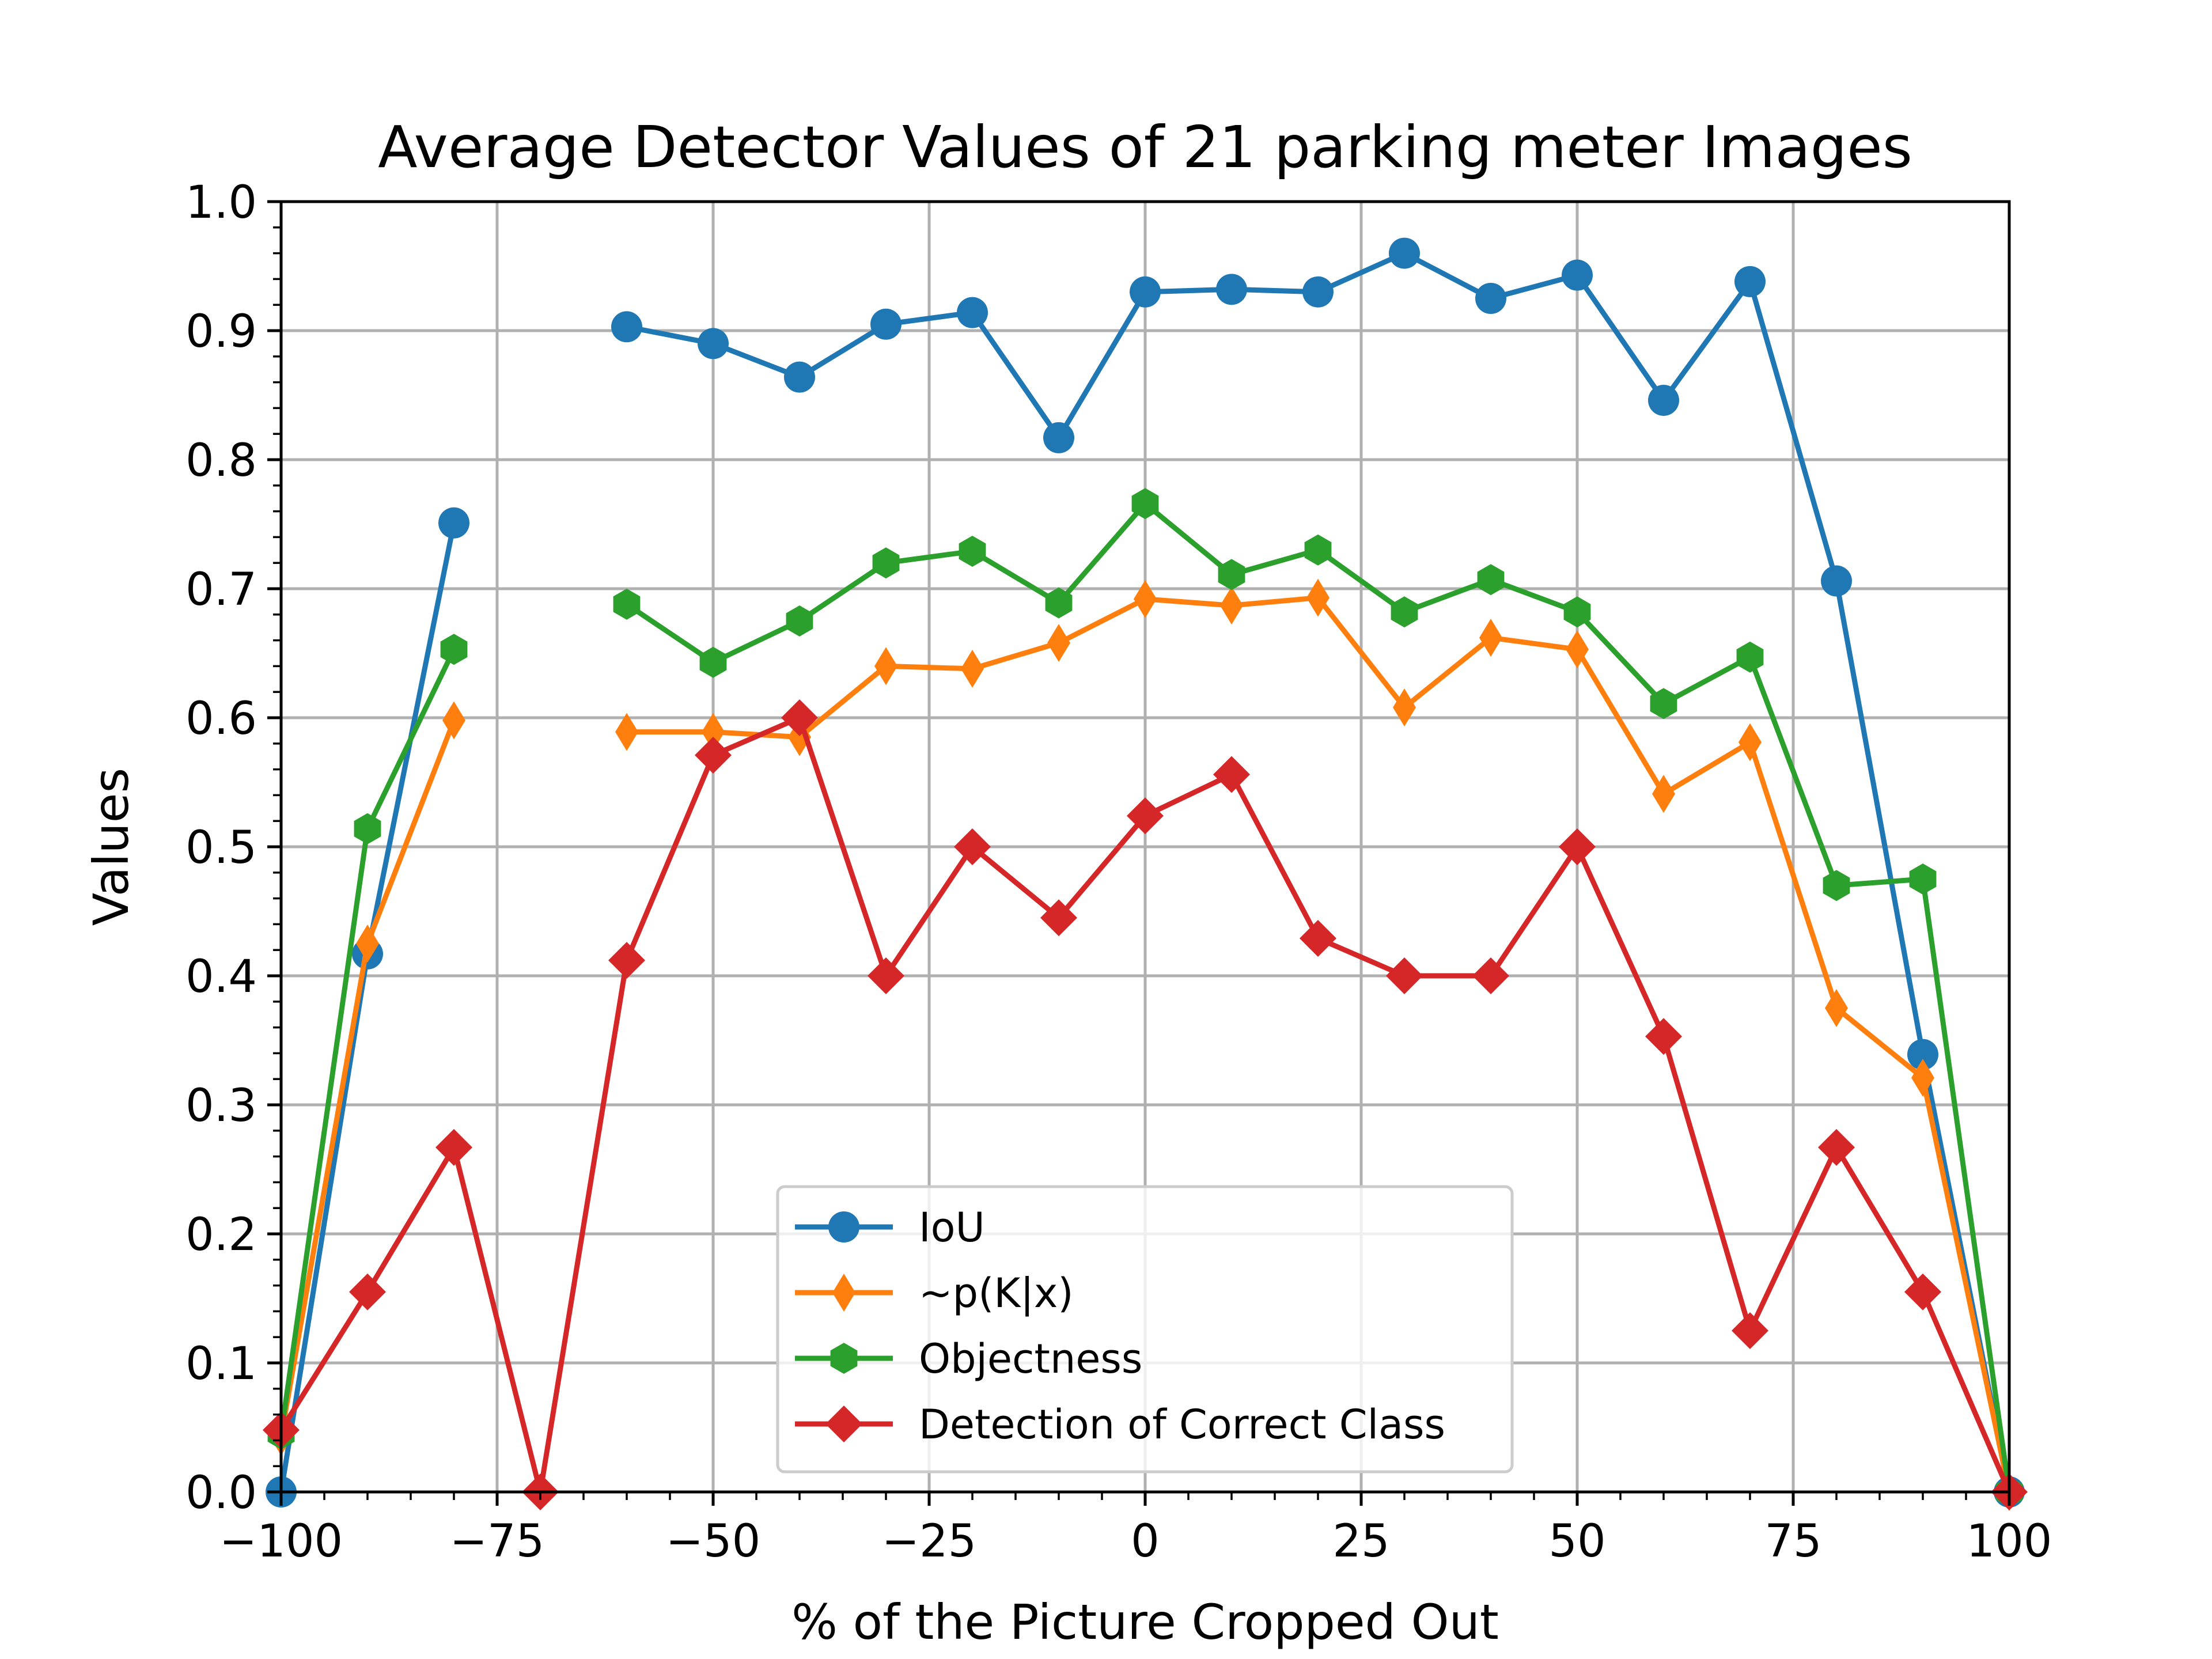 The width and height of the screenshot is (2212, 1659). Describe the element at coordinates (281, 1541) in the screenshot. I see `x-tick-label: −100` at that location.